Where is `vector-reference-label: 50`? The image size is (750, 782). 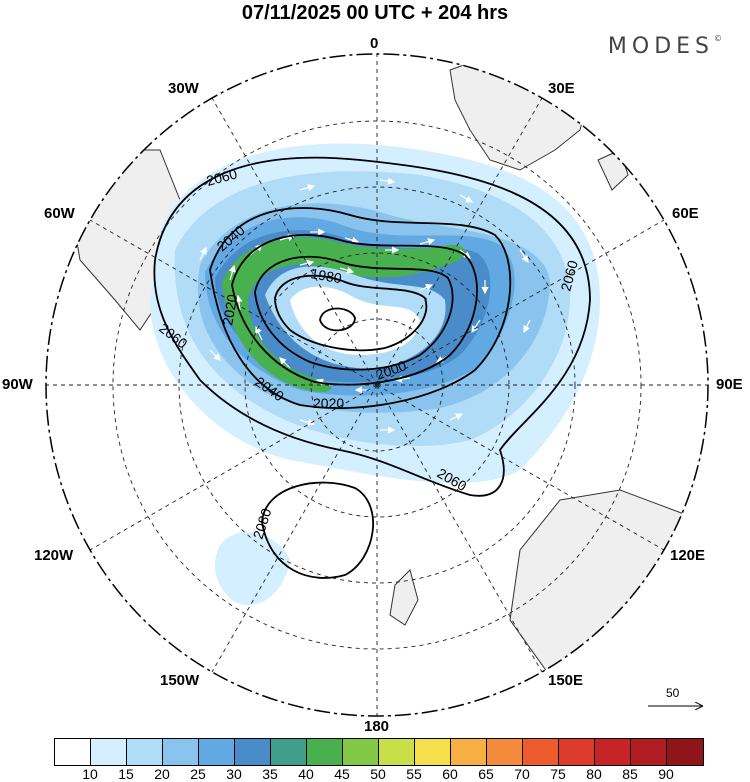
vector-reference-label: 50 is located at coordinates (673, 693).